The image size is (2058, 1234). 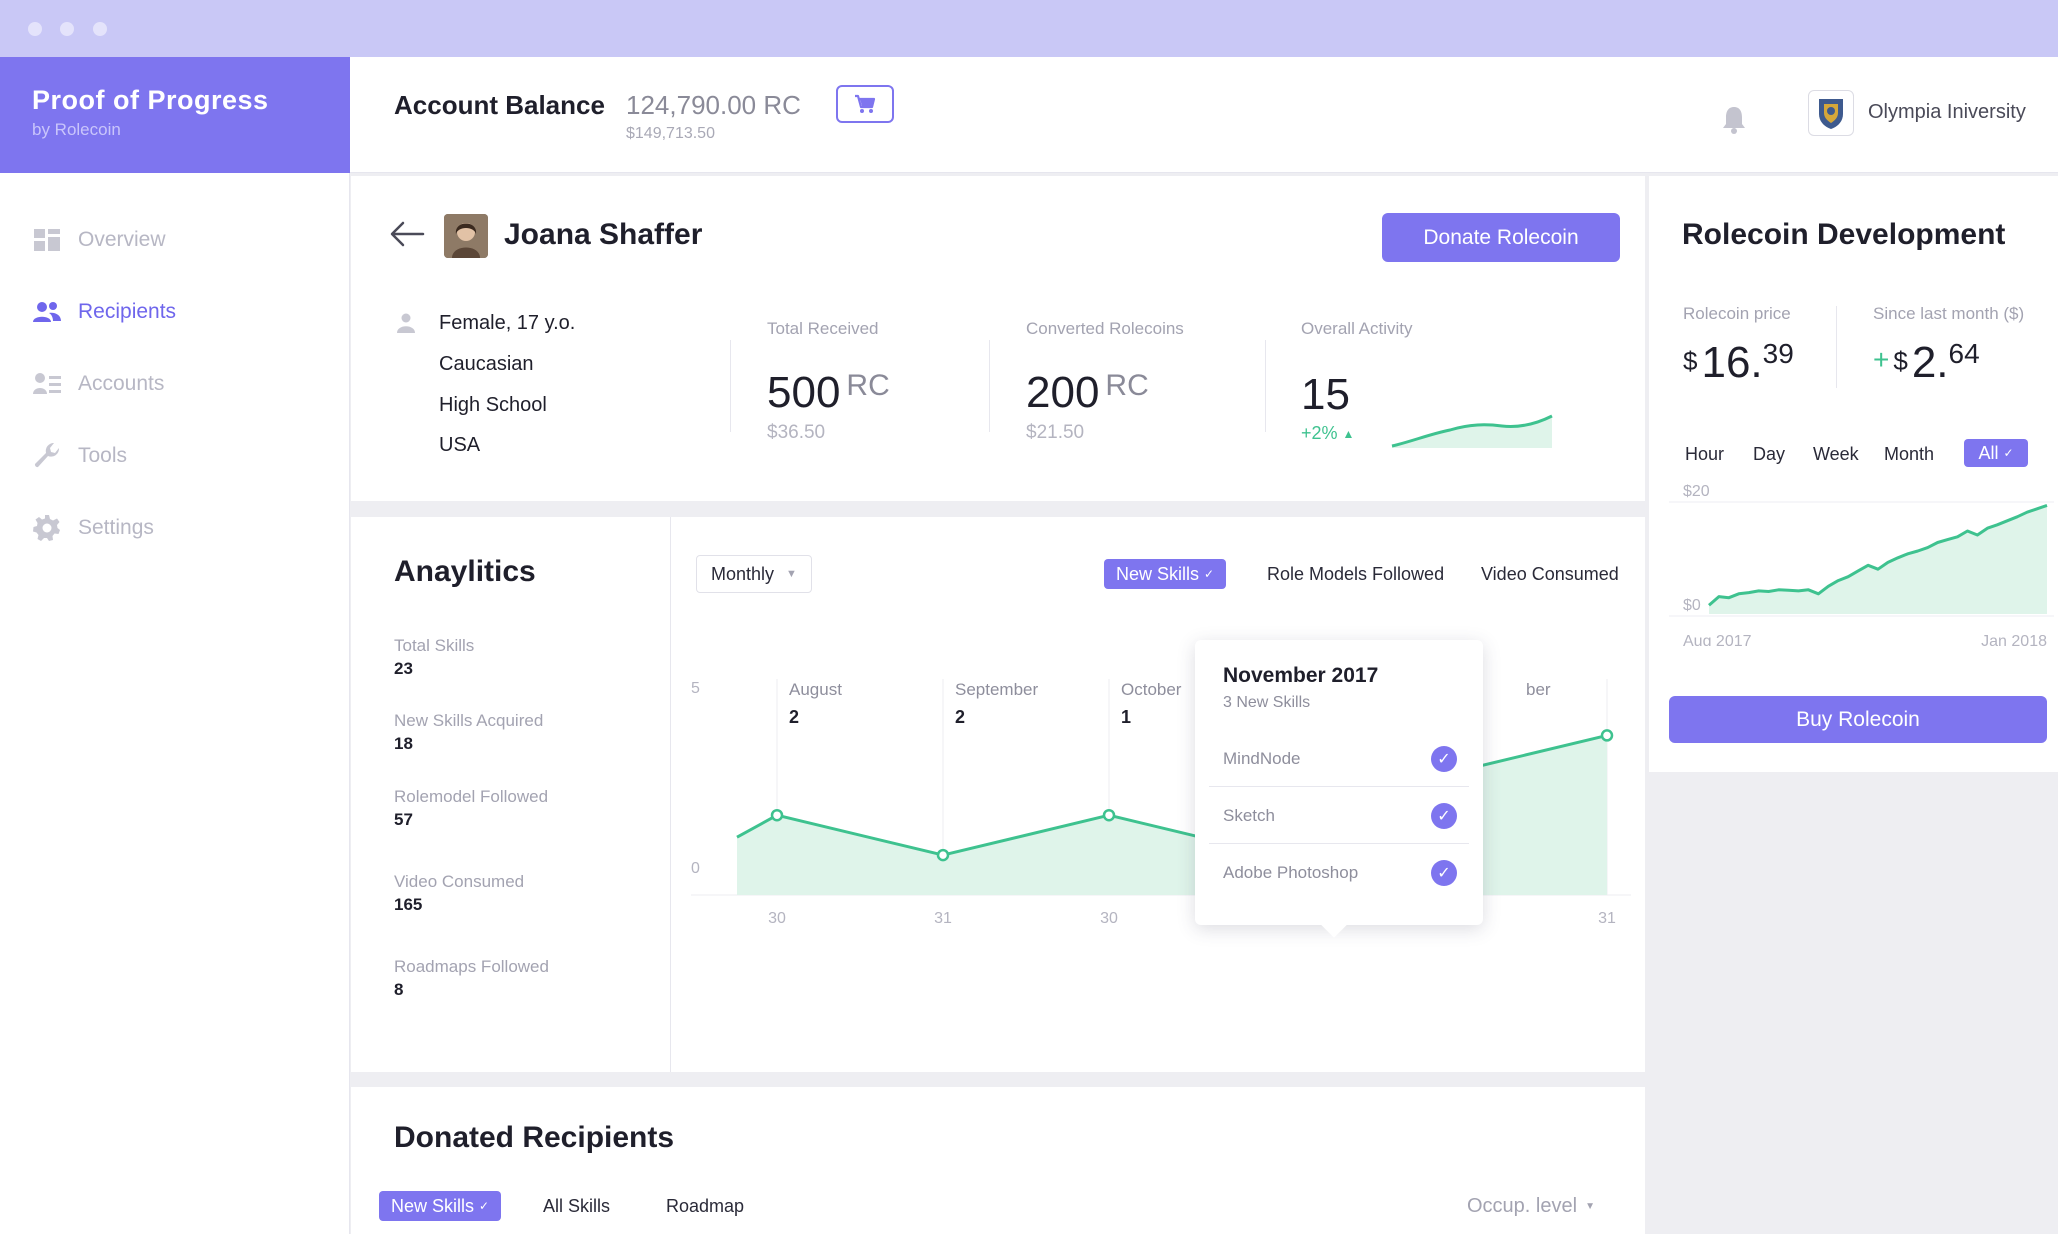 What do you see at coordinates (1550, 574) in the screenshot?
I see `tab-video-consumed: Video Consumed` at bounding box center [1550, 574].